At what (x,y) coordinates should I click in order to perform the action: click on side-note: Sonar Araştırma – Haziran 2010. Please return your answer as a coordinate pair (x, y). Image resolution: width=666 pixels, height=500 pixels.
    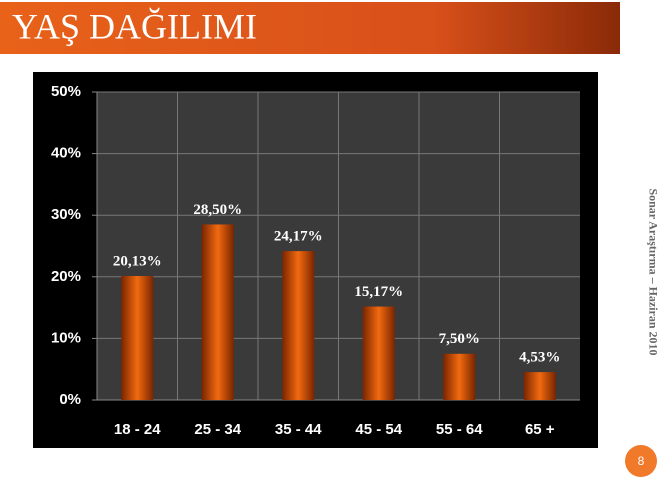
    Looking at the image, I should click on (653, 271).